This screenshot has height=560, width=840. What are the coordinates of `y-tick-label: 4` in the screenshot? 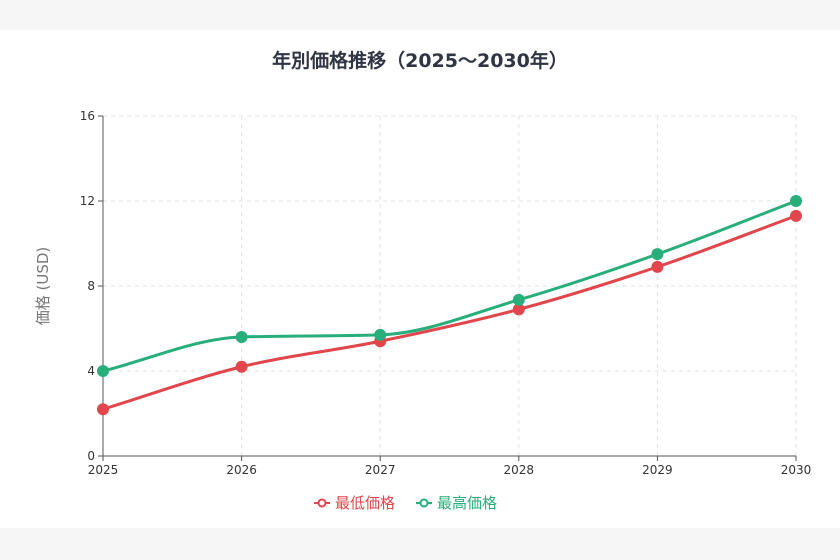 It's located at (91, 371).